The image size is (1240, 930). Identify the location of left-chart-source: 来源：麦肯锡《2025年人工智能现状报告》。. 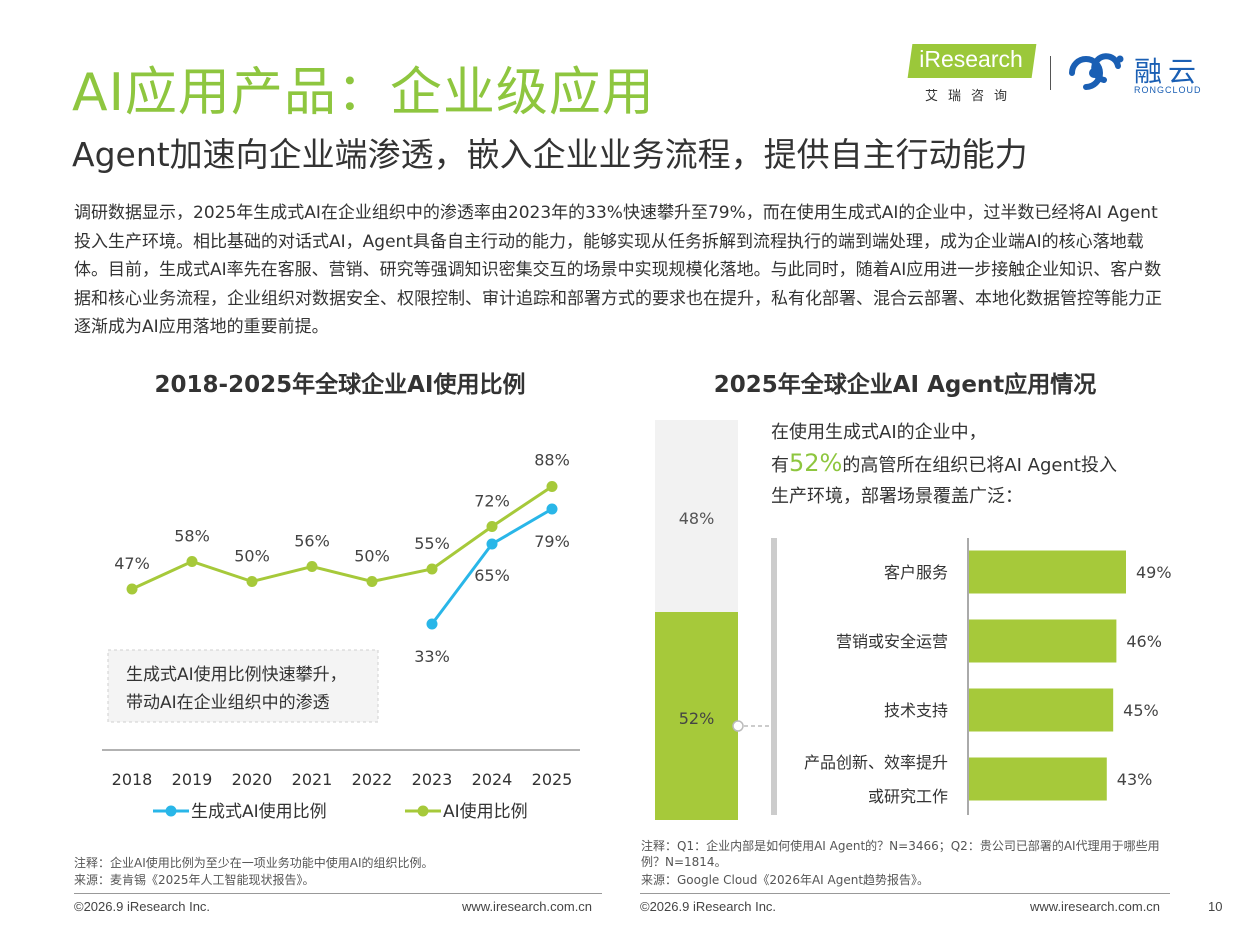
(194, 880).